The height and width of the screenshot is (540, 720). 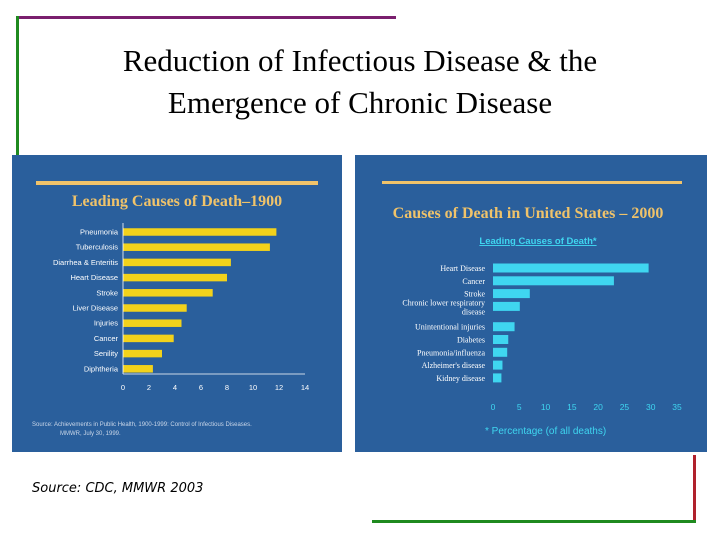 What do you see at coordinates (99, 232) in the screenshot?
I see `chart-1900-category-label: Pneumonia` at bounding box center [99, 232].